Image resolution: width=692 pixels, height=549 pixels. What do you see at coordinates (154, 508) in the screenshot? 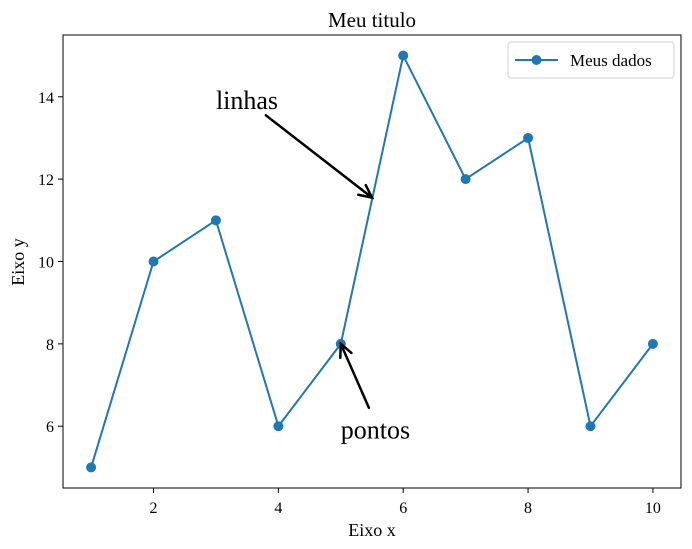
I see `x-tick-label: 2` at bounding box center [154, 508].